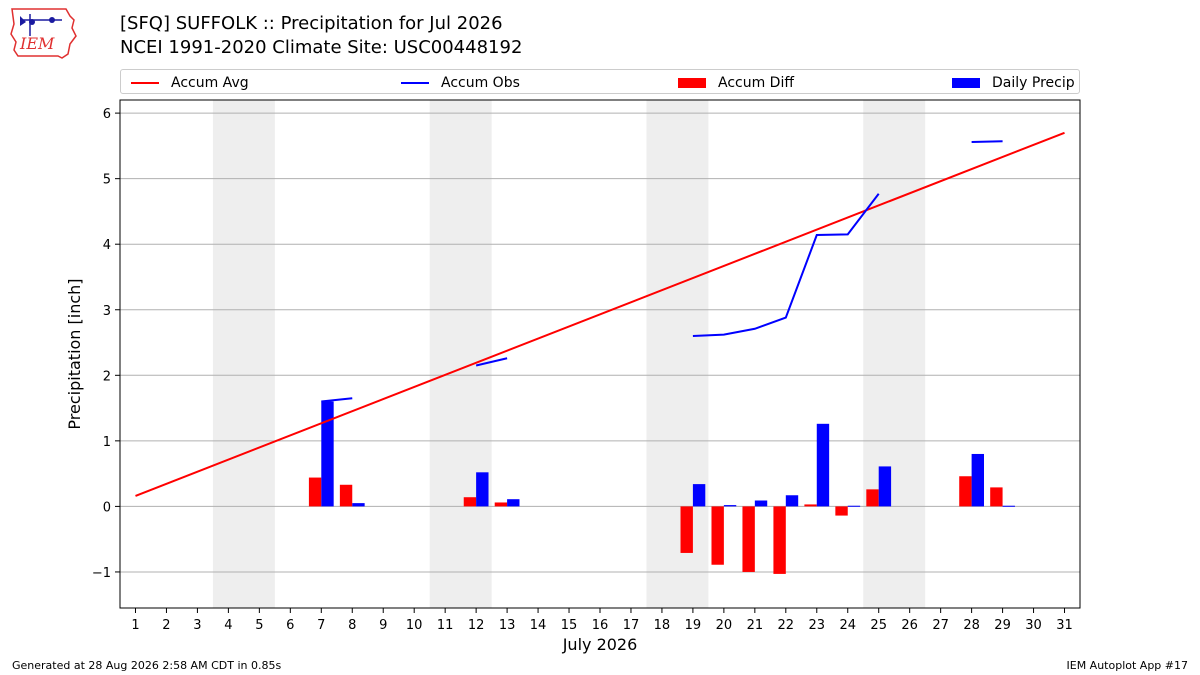  What do you see at coordinates (107, 507) in the screenshot?
I see `y-tick-label-0: 0` at bounding box center [107, 507].